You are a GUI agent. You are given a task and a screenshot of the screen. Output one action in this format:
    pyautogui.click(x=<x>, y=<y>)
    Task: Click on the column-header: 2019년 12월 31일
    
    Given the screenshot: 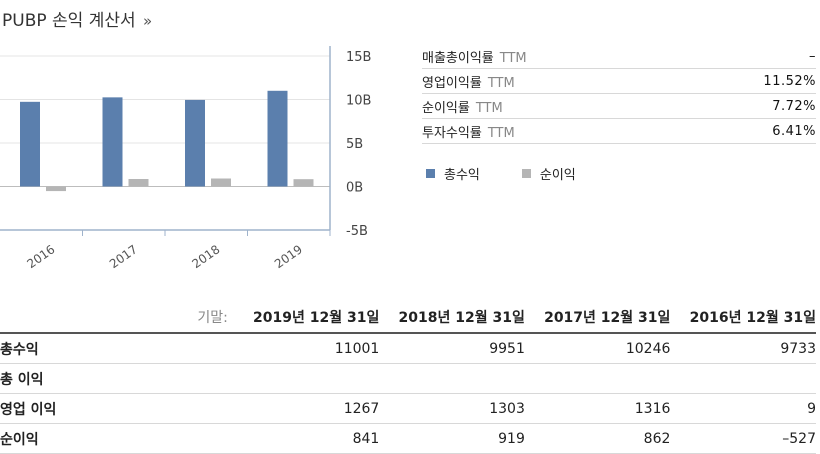 What is the action you would take?
    pyautogui.click(x=306, y=318)
    